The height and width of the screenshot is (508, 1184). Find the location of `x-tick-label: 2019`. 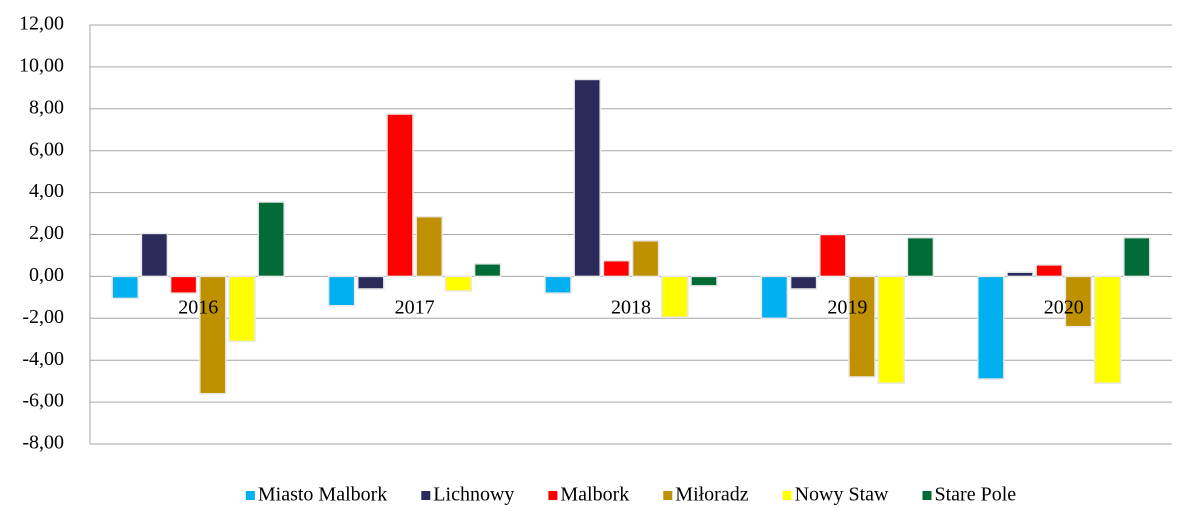

x-tick-label: 2019 is located at coordinates (847, 308).